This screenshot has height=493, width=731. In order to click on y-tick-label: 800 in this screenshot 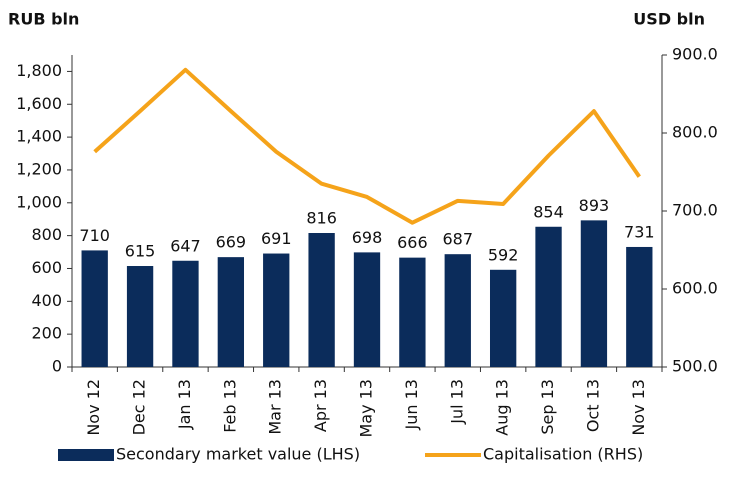, I will do `click(46, 234)`.